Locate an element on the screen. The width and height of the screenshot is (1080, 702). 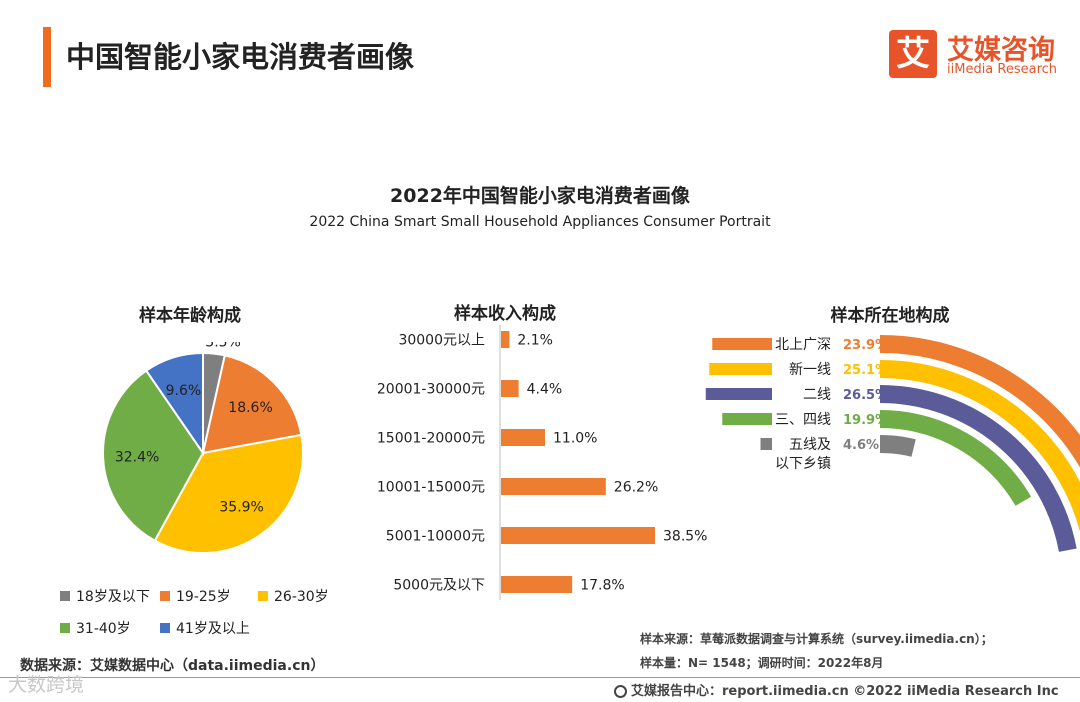
pie-label-1: 18.6% is located at coordinates (250, 408).